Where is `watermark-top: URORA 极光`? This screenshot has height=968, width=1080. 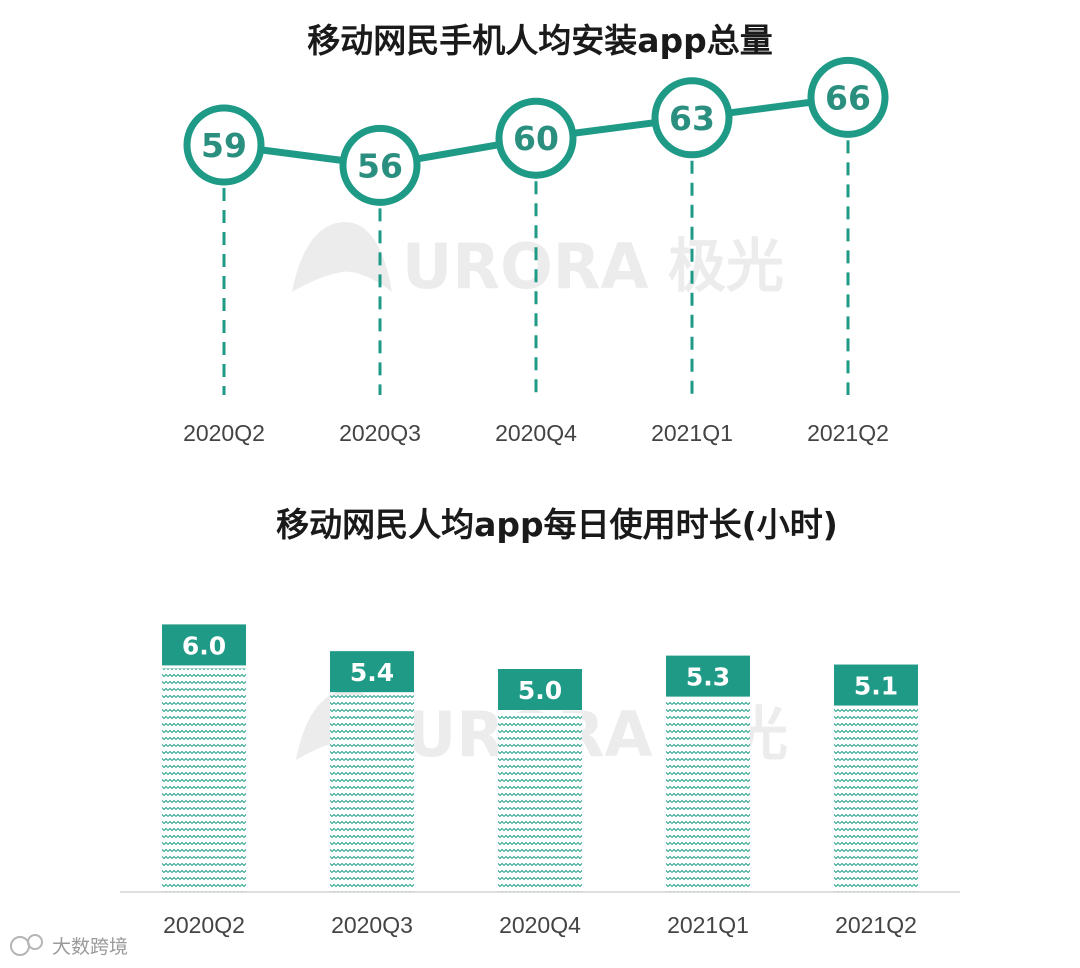 watermark-top: URORA 极光 is located at coordinates (538, 262).